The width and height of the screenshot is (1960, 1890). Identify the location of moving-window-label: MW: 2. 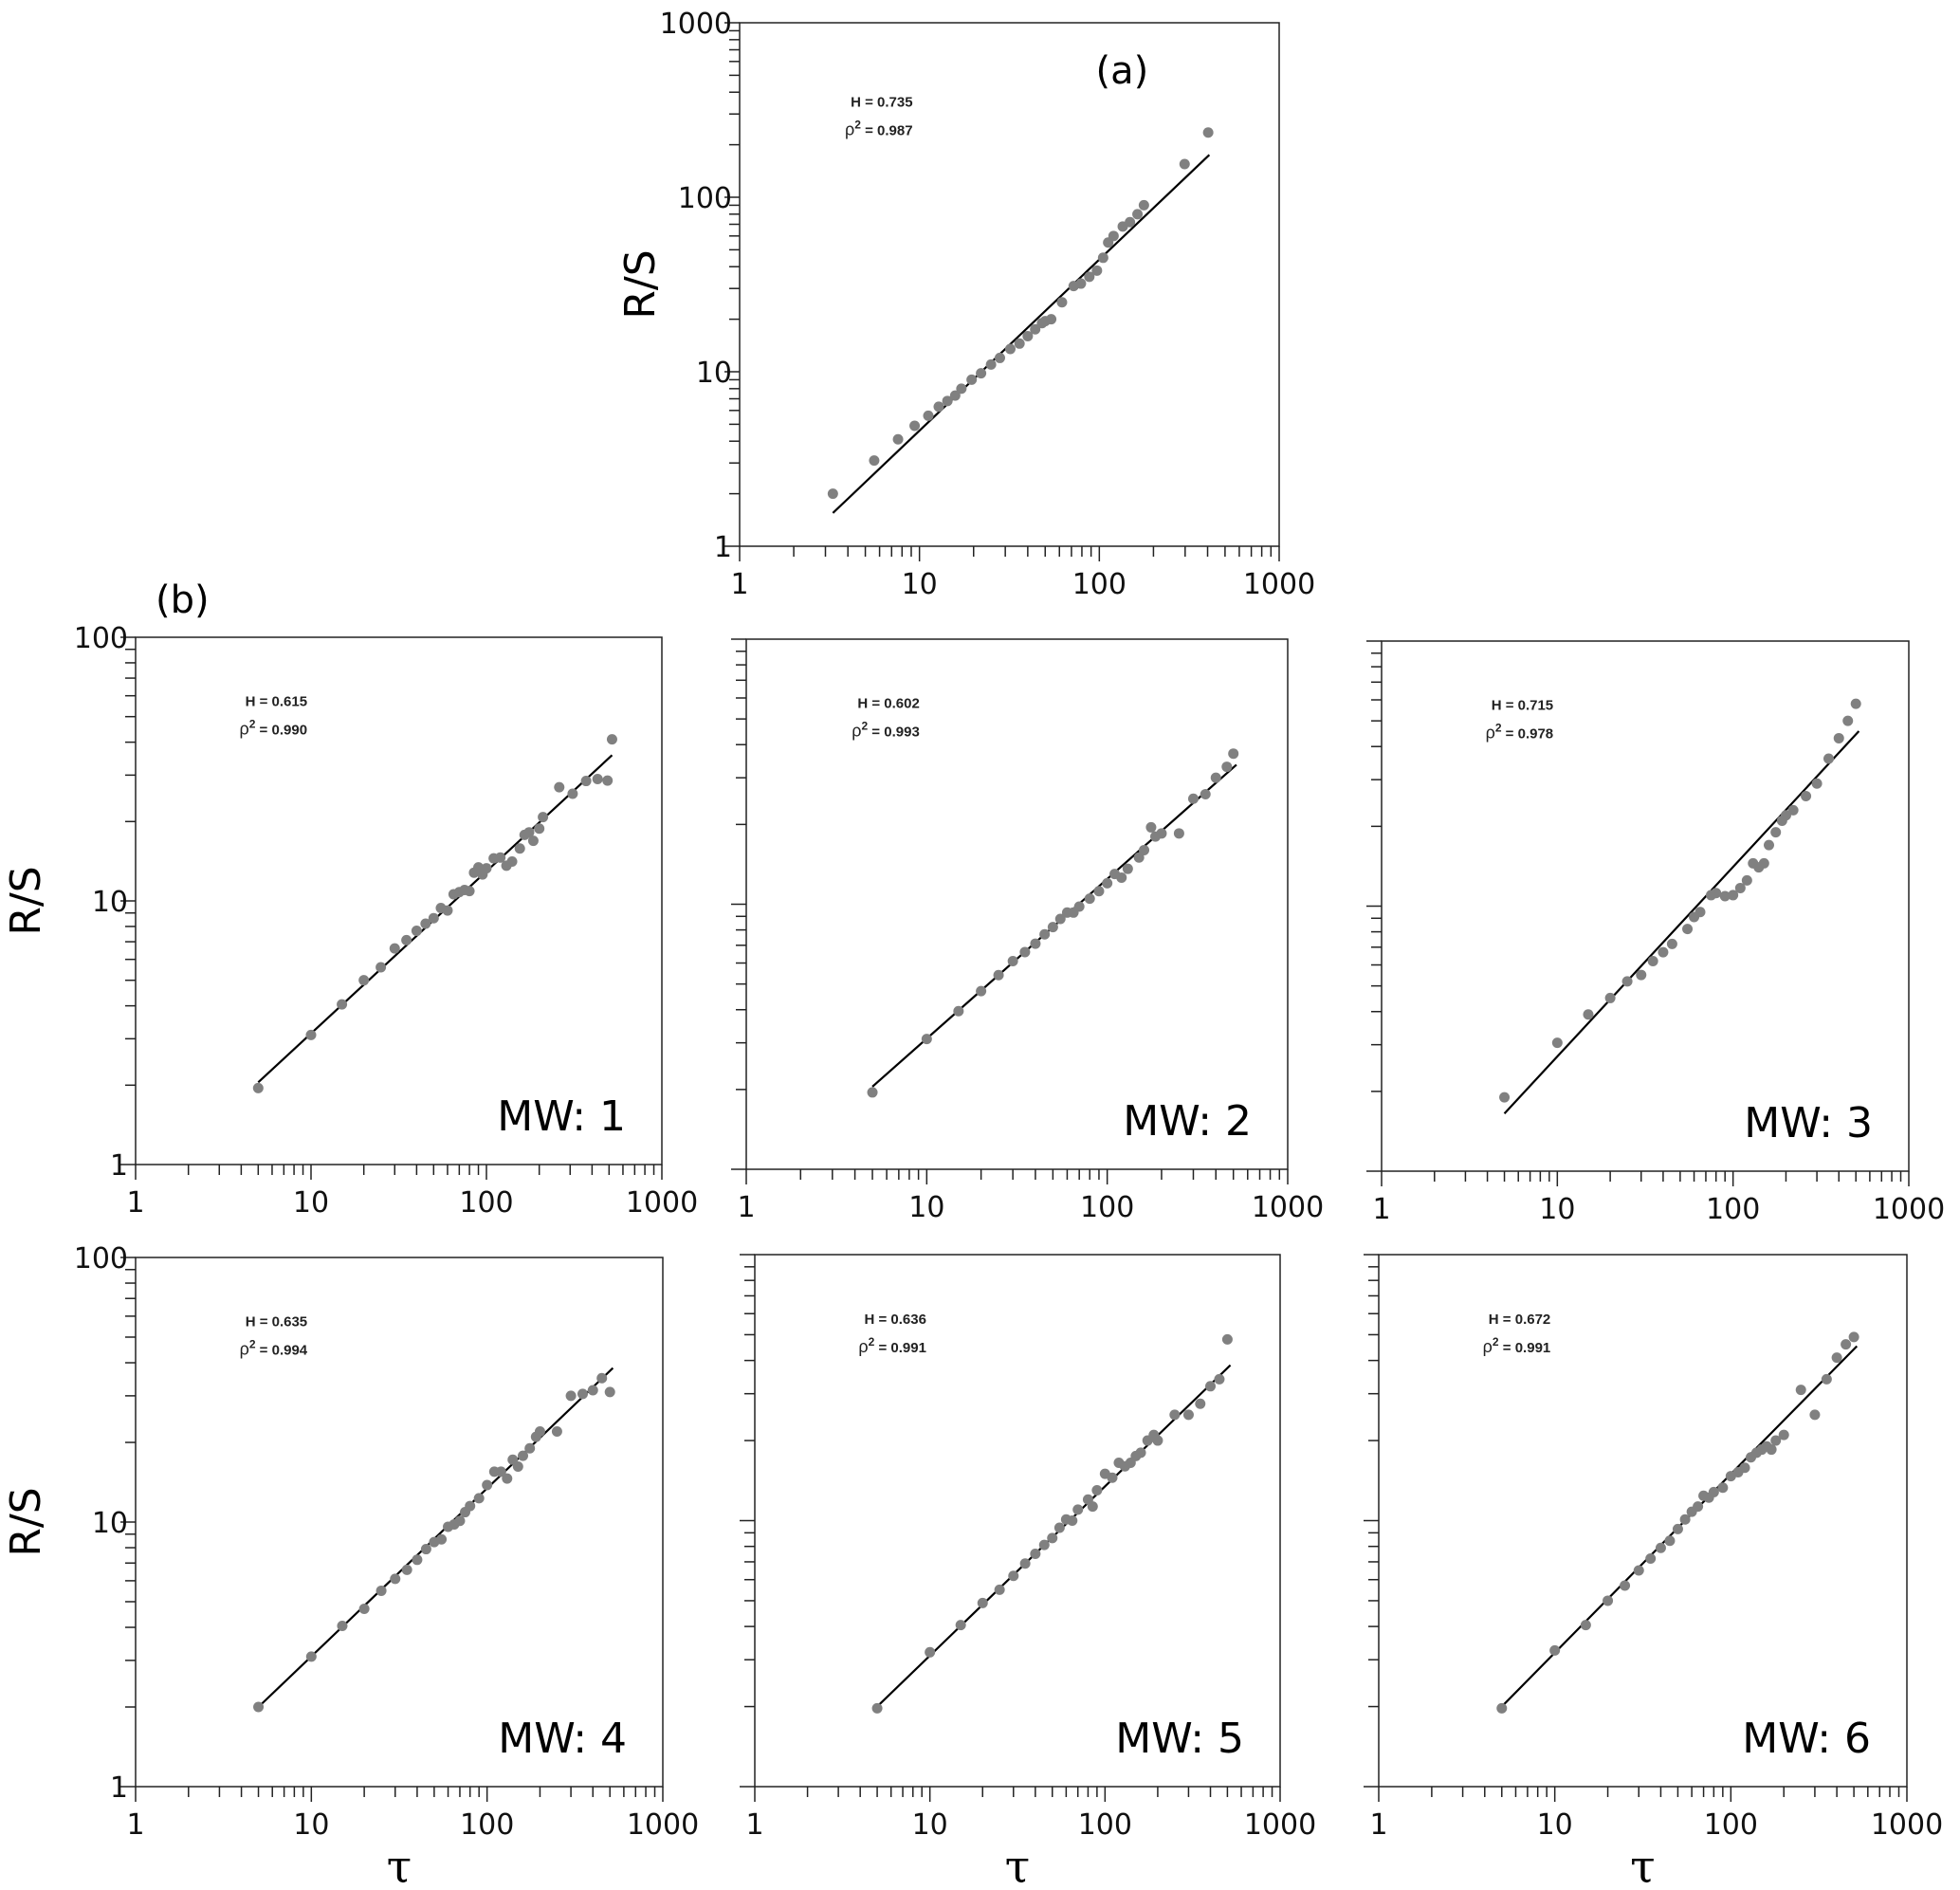
(1187, 1121).